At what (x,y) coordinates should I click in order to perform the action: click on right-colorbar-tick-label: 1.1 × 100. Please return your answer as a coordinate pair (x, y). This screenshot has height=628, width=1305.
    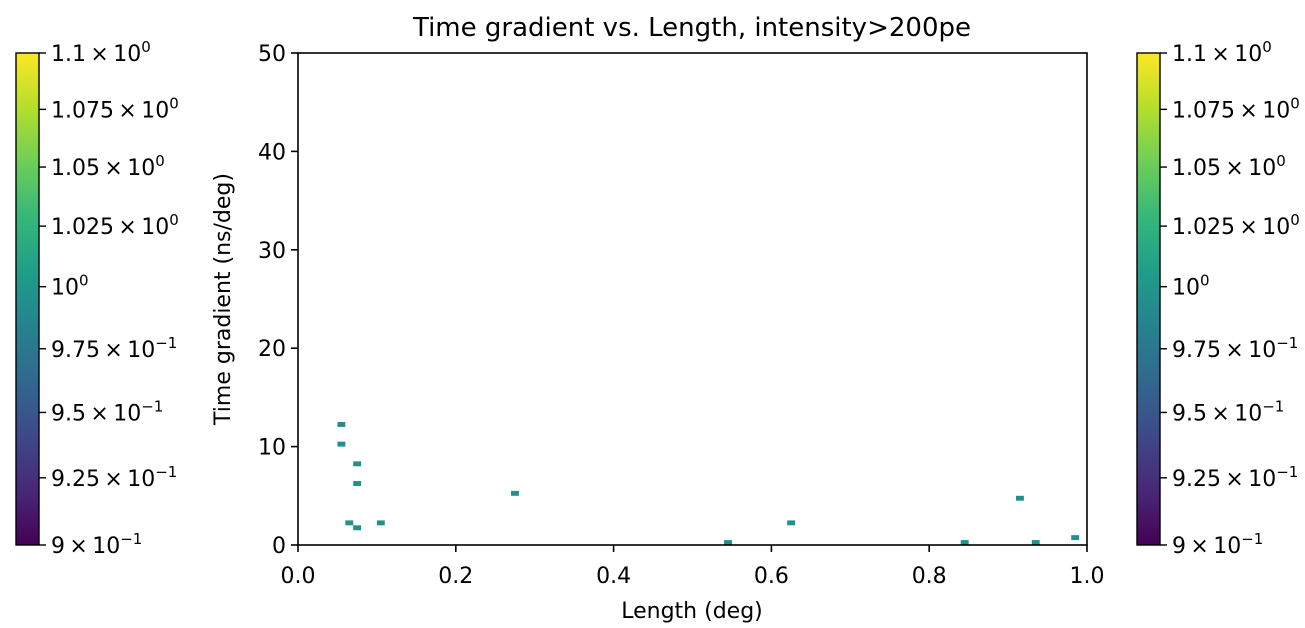
    Looking at the image, I should click on (1222, 52).